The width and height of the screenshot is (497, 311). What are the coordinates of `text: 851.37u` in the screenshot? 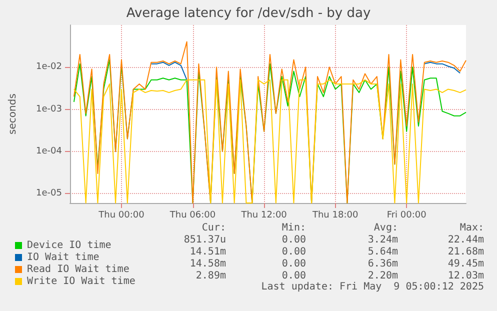 It's located at (205, 240).